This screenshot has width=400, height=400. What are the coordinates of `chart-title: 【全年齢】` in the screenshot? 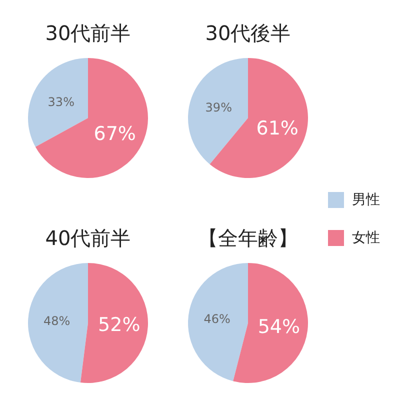 It's located at (248, 238).